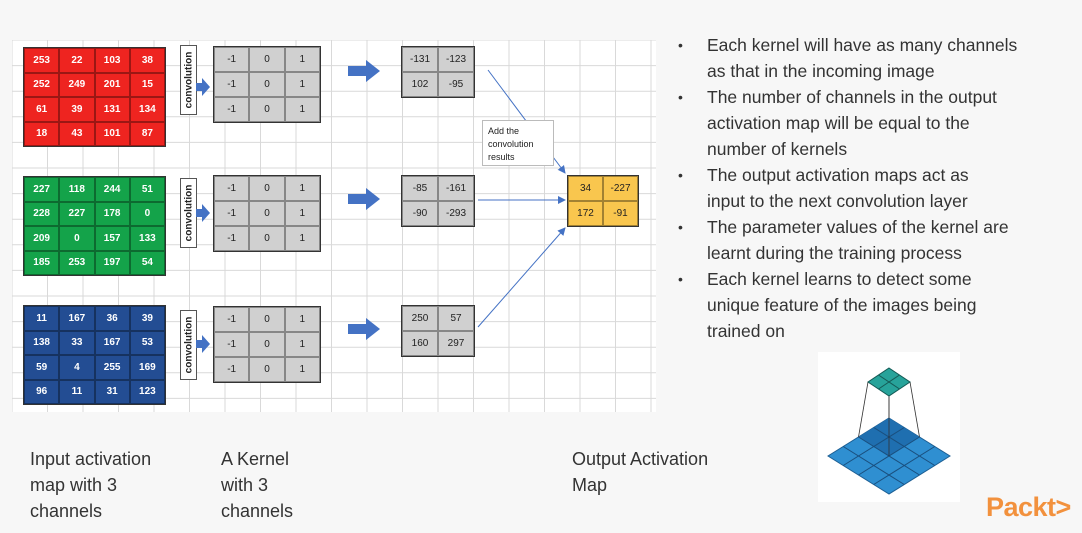 The height and width of the screenshot is (533, 1082). I want to click on matrix-cell: 4, so click(77, 367).